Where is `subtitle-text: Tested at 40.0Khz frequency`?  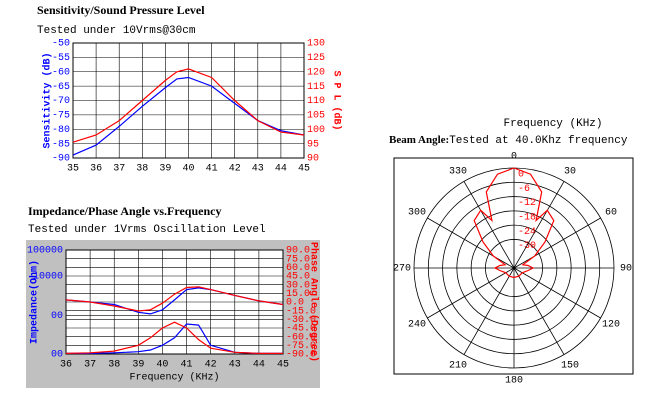
subtitle-text: Tested at 40.0Khz frequency is located at coordinates (538, 141).